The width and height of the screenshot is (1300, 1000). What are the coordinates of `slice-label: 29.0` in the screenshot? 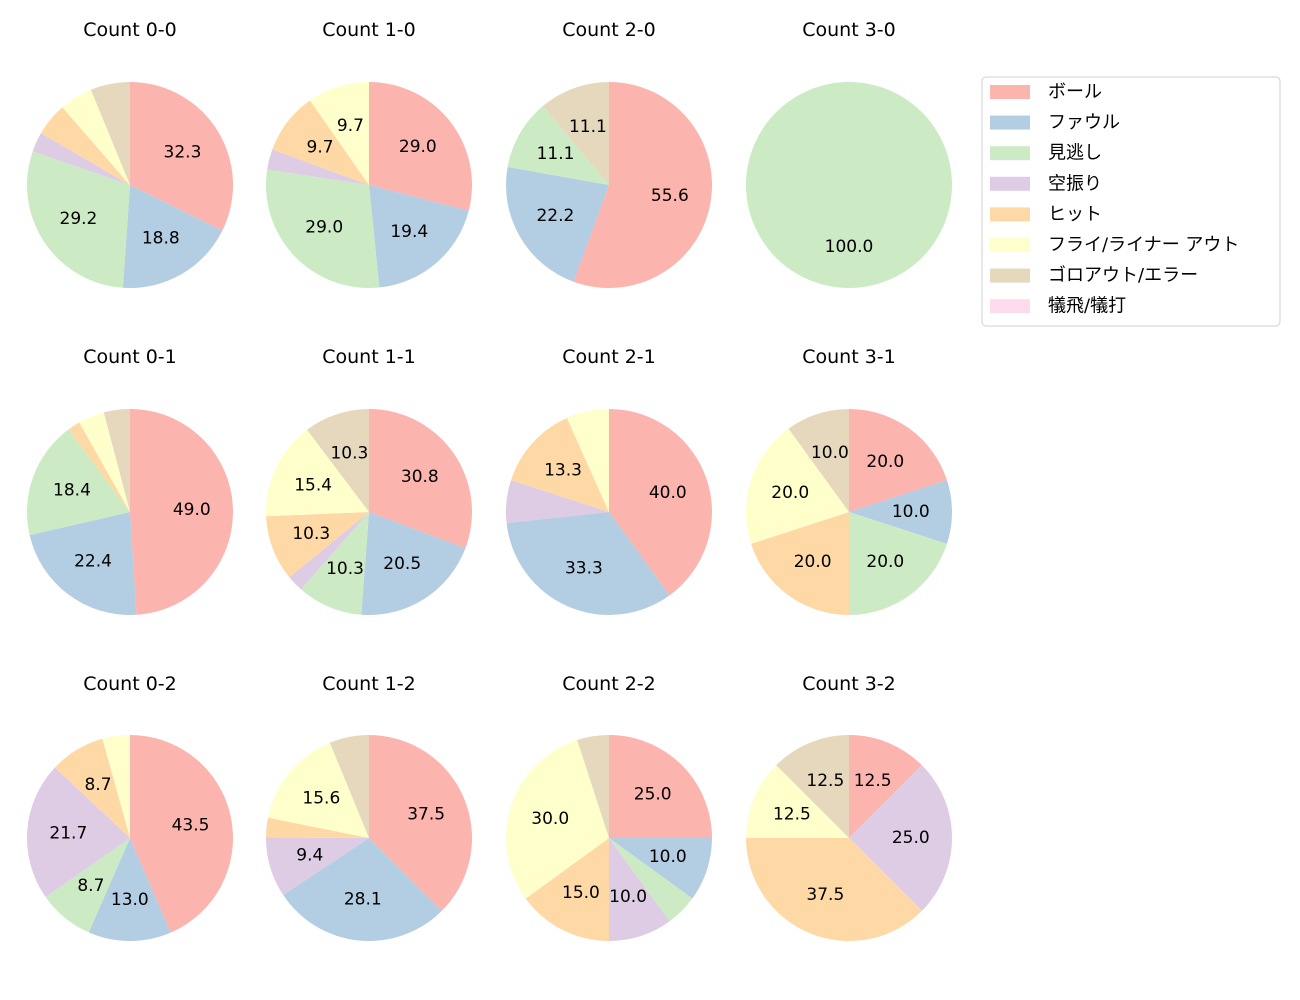 It's located at (418, 147).